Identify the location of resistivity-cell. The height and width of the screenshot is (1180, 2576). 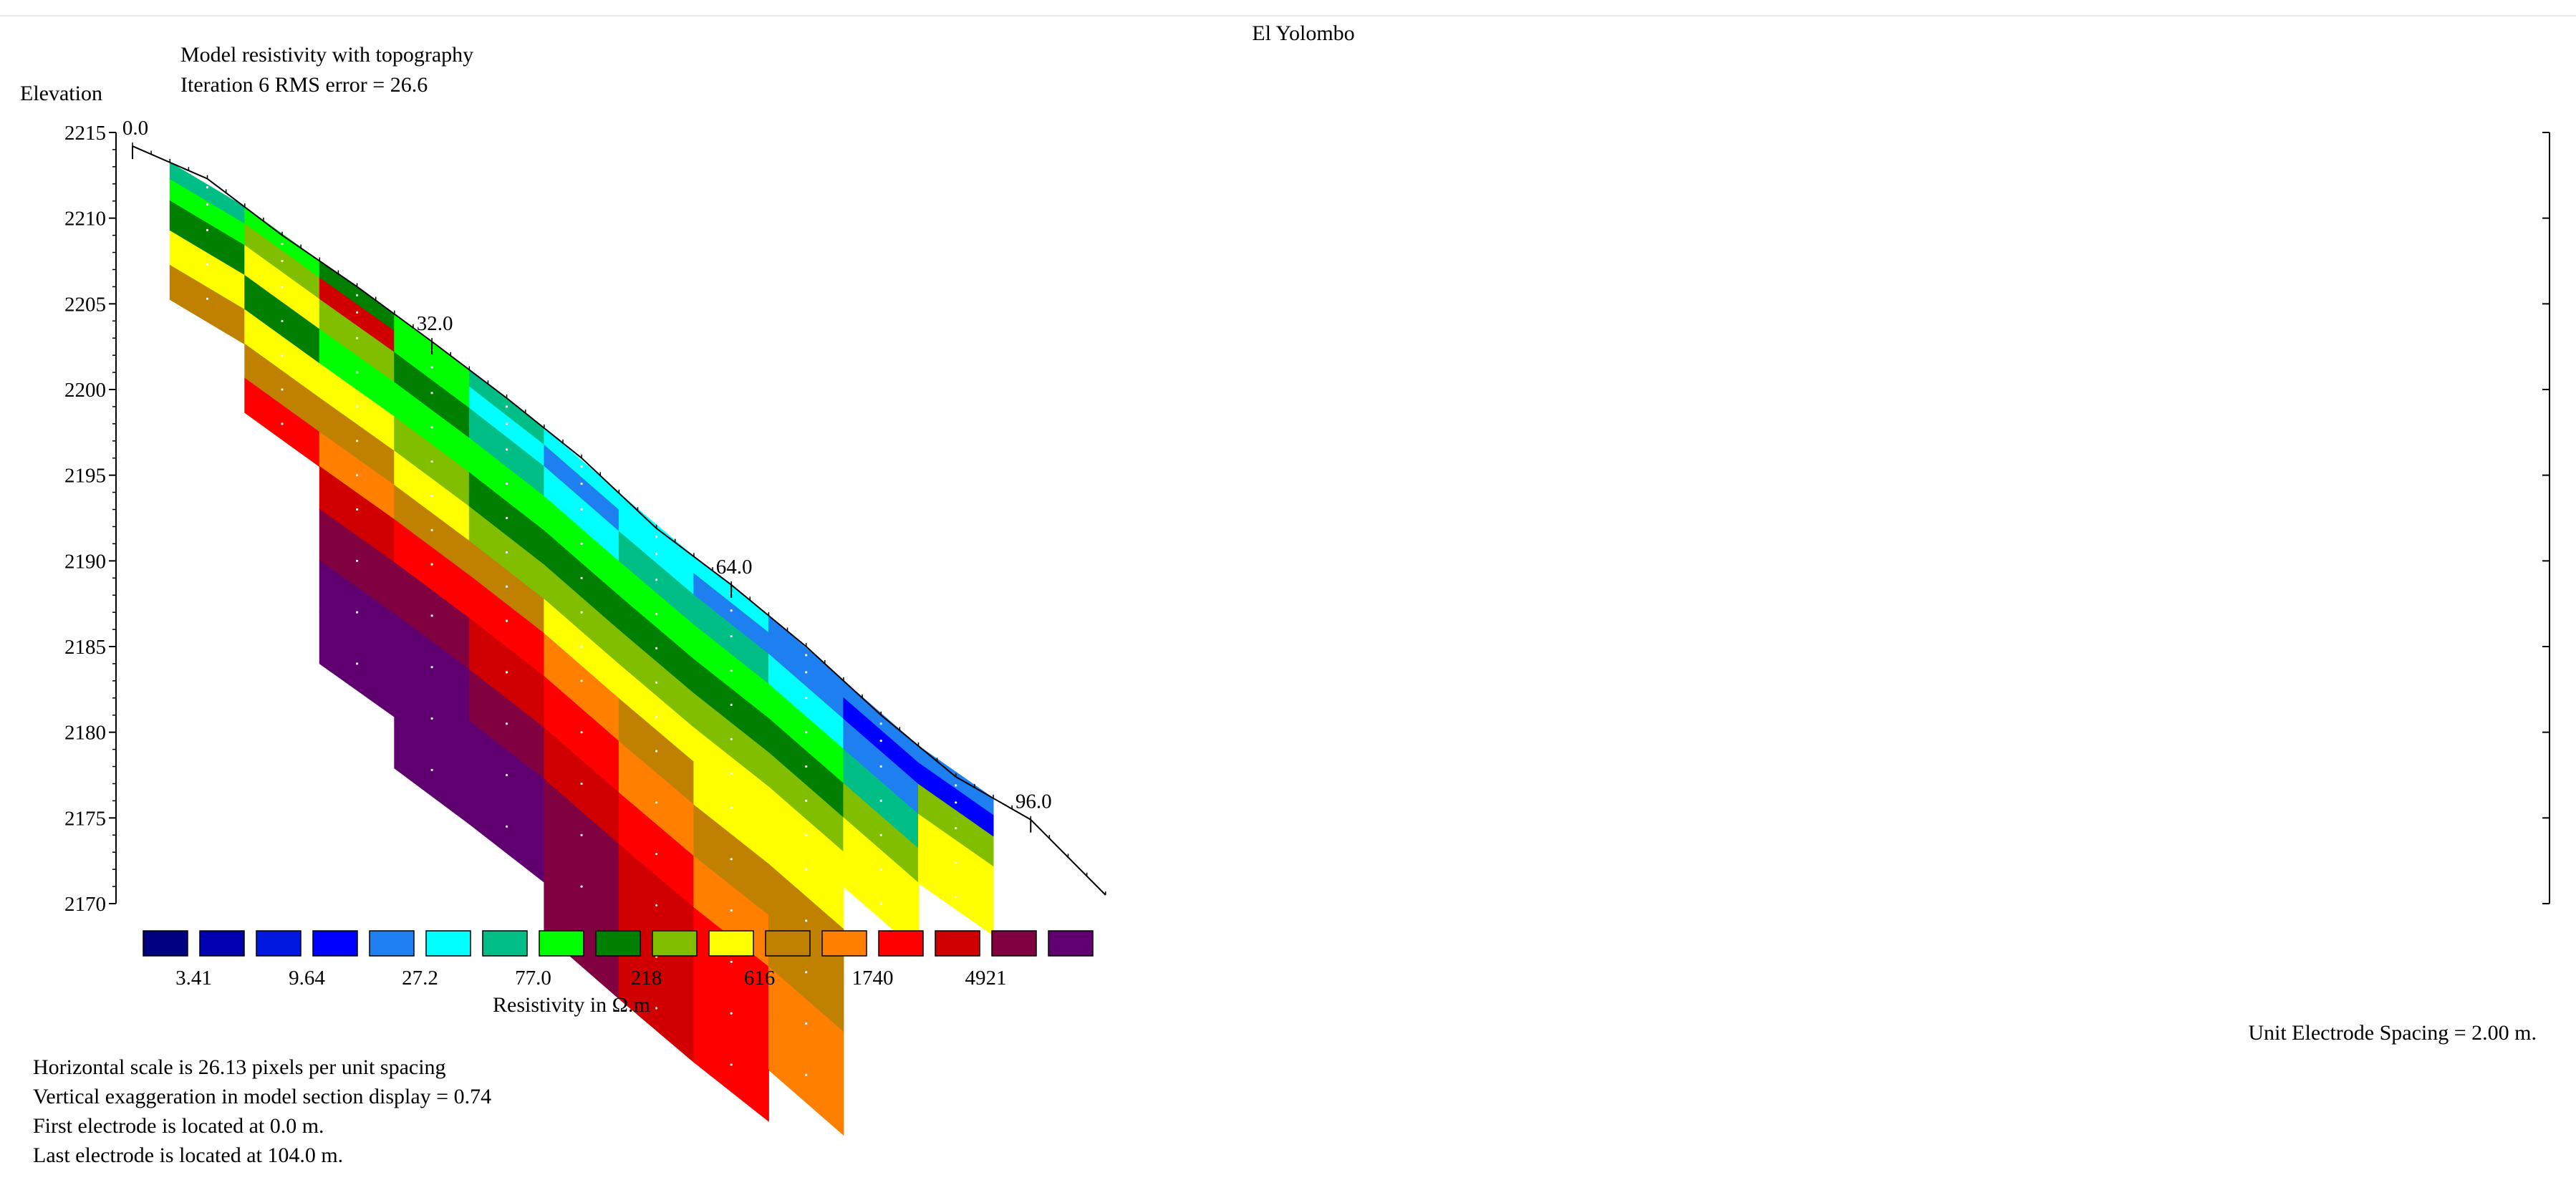
(806, 1076).